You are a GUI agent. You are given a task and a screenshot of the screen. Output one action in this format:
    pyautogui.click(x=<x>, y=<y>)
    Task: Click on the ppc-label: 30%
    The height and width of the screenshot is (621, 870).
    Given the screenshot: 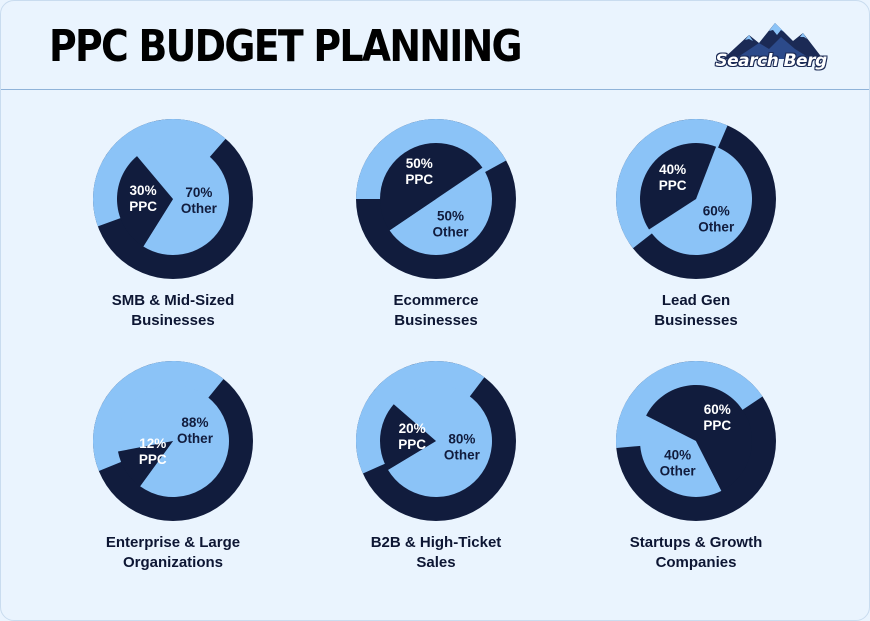 What is the action you would take?
    pyautogui.click(x=143, y=190)
    